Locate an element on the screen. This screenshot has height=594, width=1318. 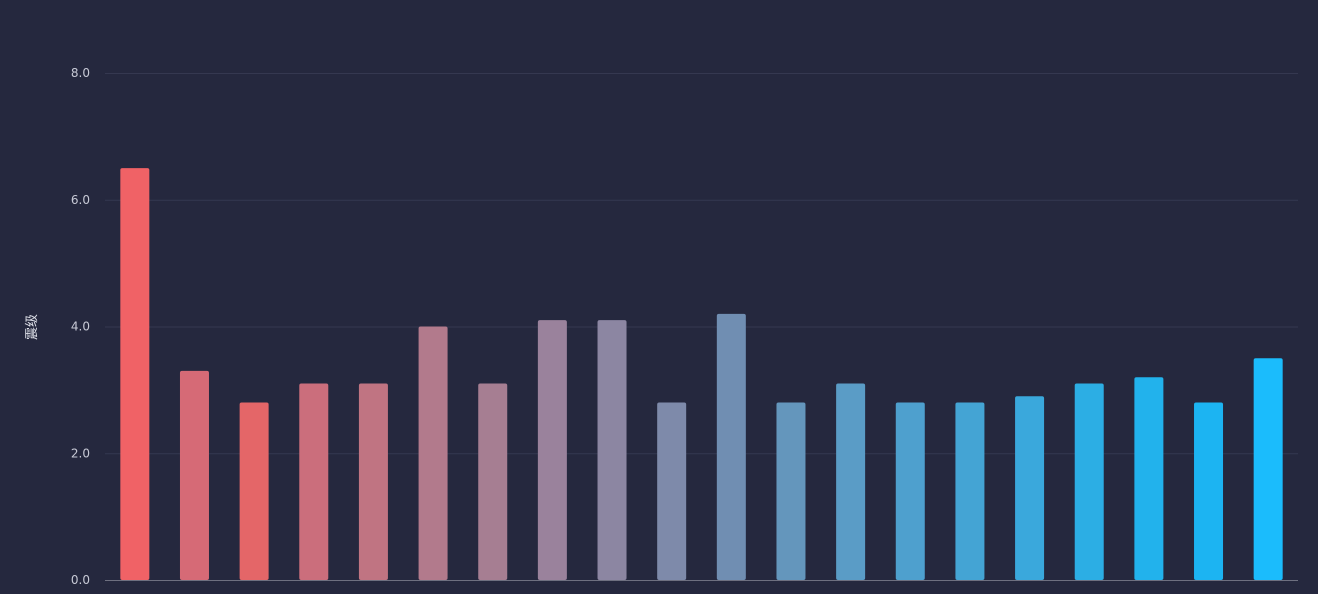
y-tick-label: 2.0 is located at coordinates (80, 453).